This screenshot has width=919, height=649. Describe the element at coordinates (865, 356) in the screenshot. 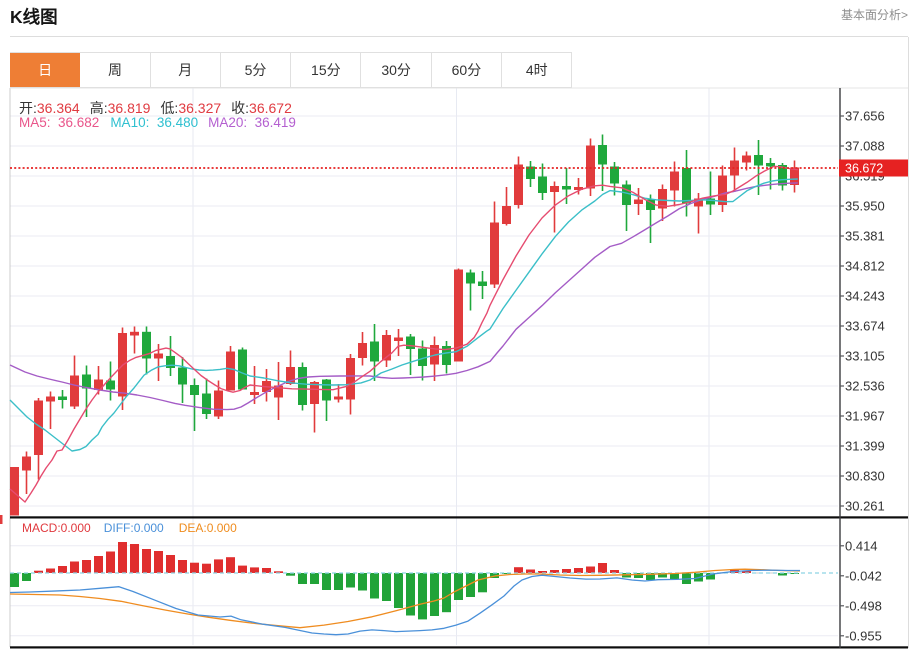

I see `svg-text: 33.105` at that location.